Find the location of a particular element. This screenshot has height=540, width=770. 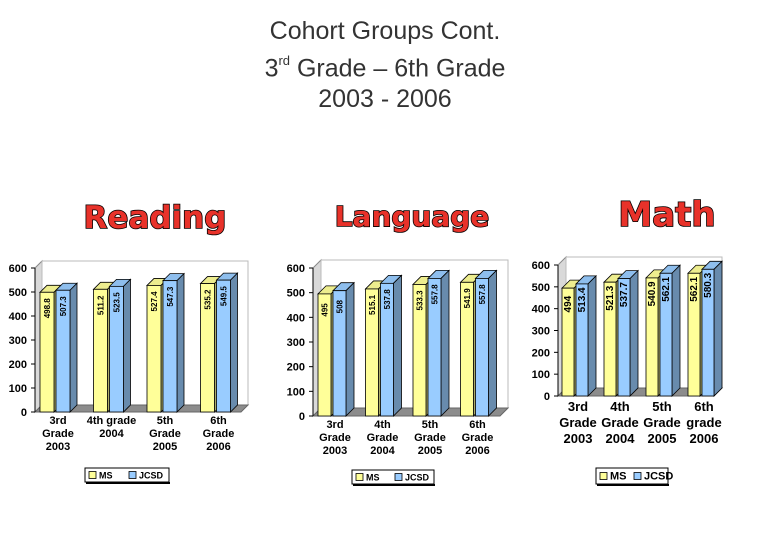

title-line-2-sup: rd is located at coordinates (284, 60).